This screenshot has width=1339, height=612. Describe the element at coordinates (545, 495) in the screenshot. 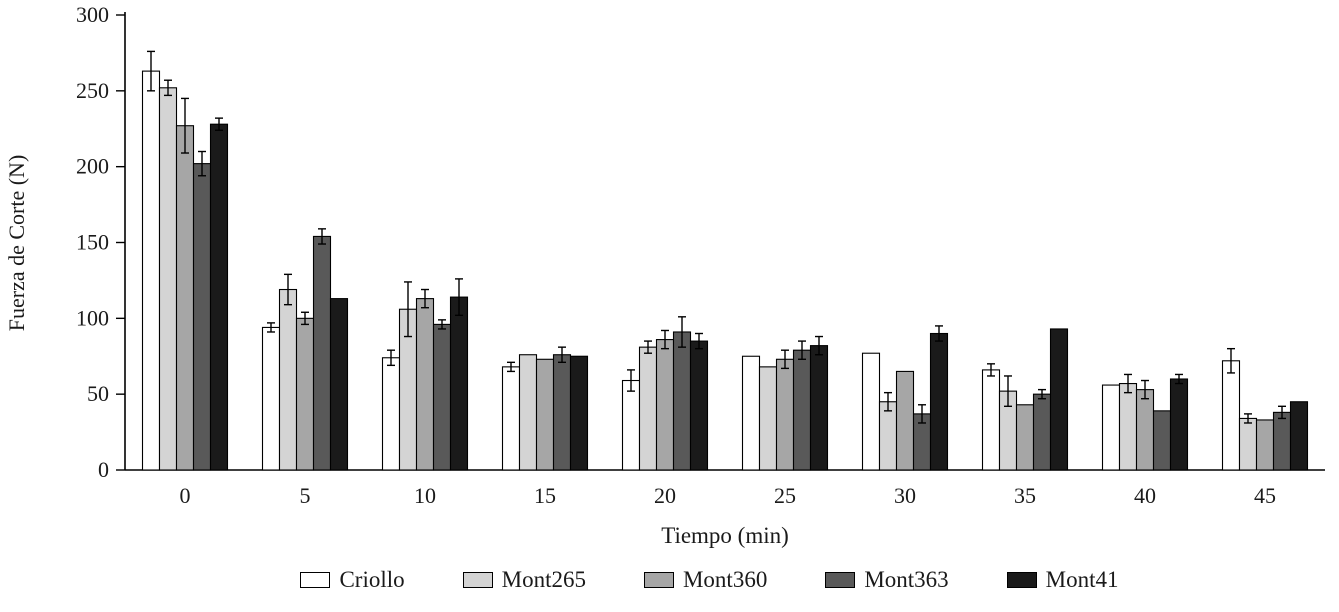

I see `x-tick-label: 15` at that location.